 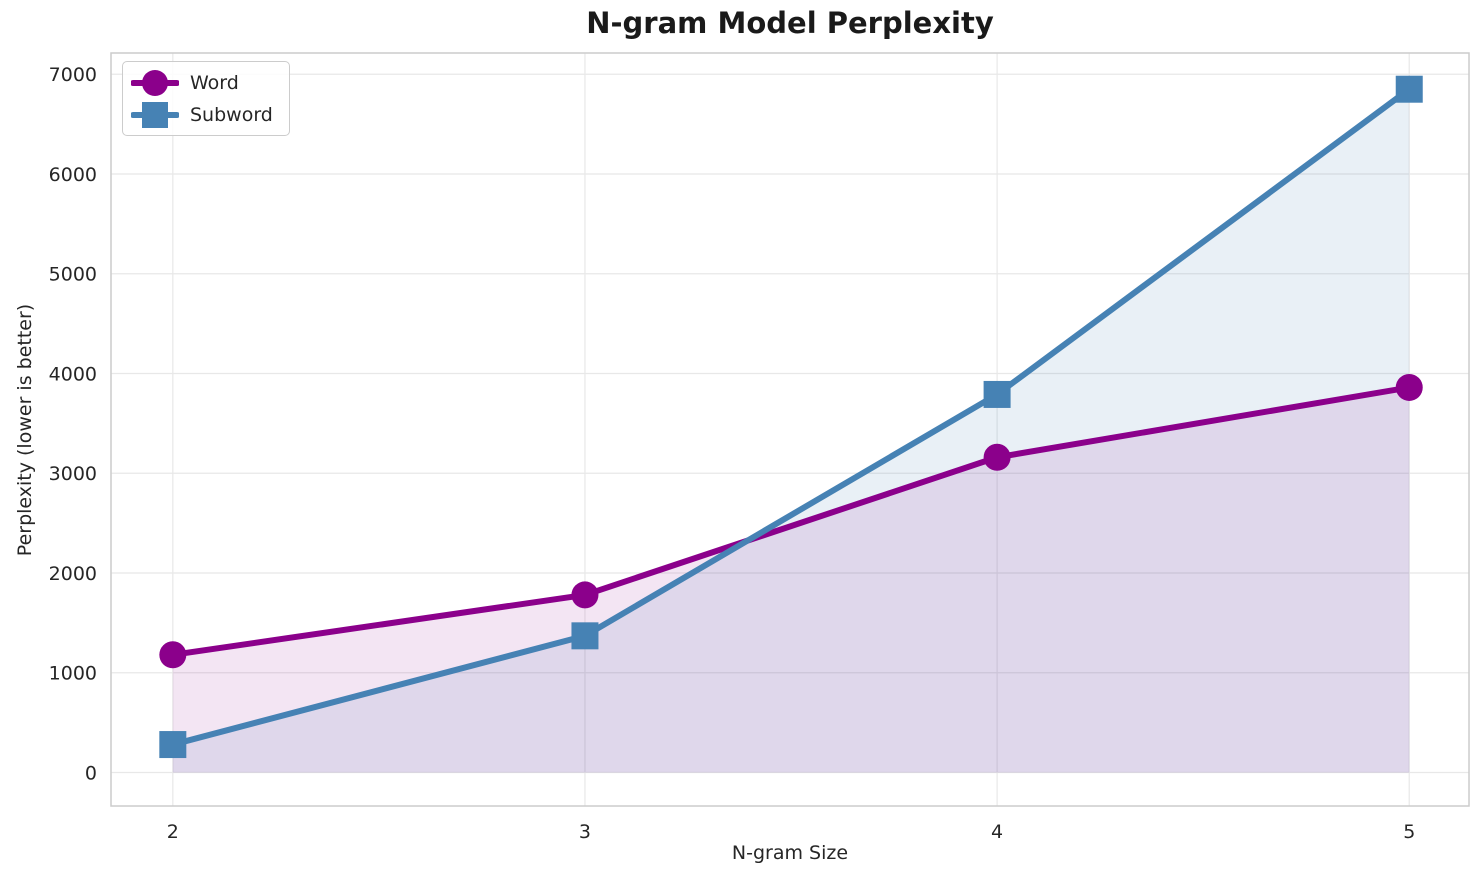 What do you see at coordinates (997, 832) in the screenshot?
I see `x-tick-label: 4` at bounding box center [997, 832].